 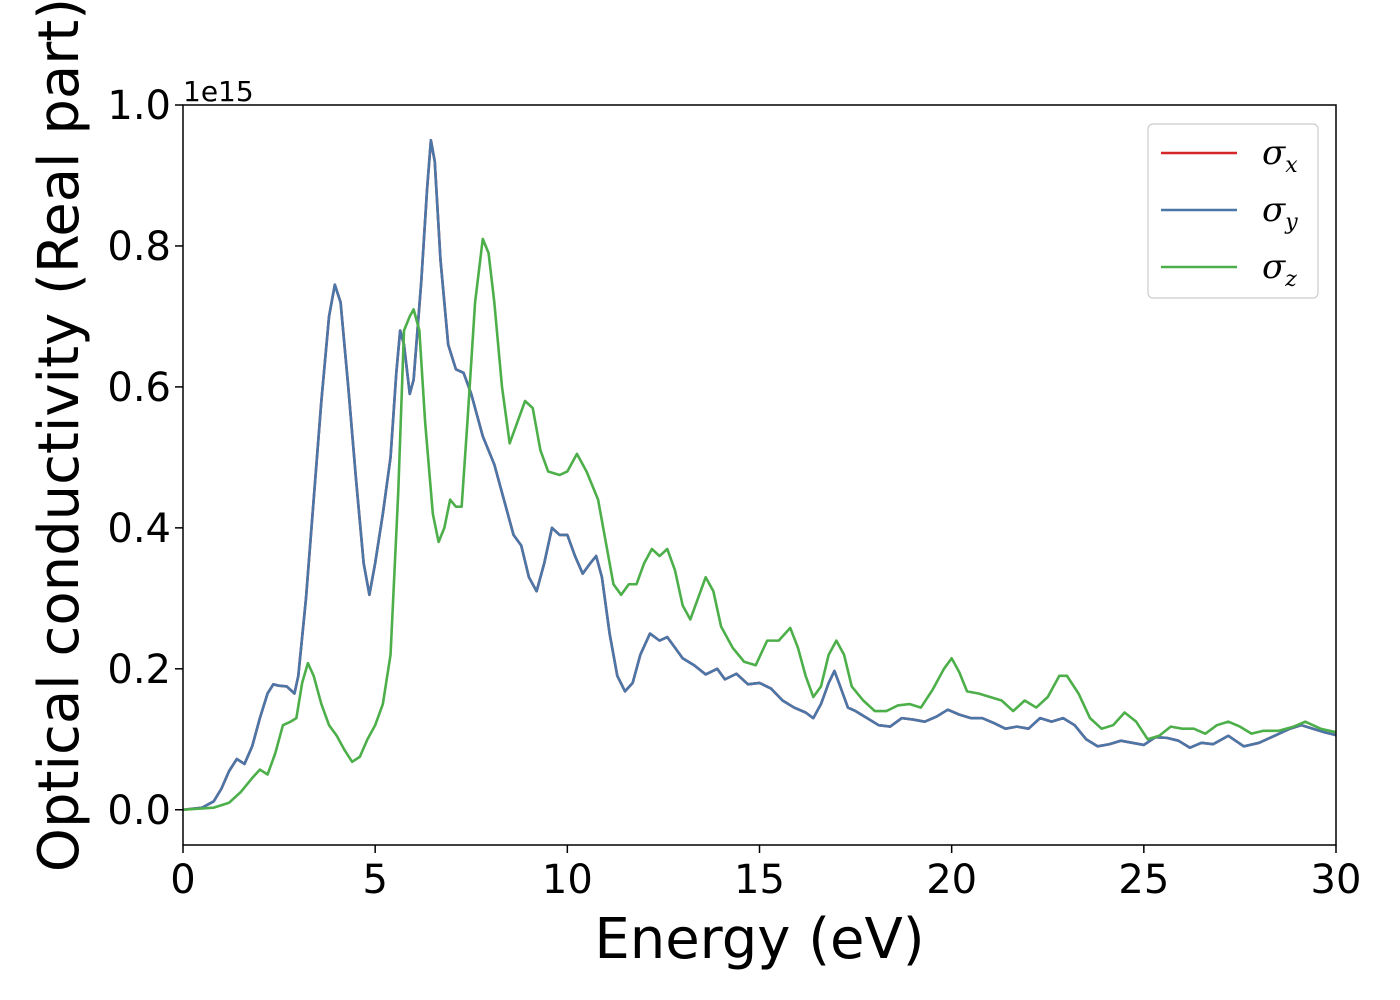 I want to click on y-tick-label: 1.0, so click(x=139, y=106).